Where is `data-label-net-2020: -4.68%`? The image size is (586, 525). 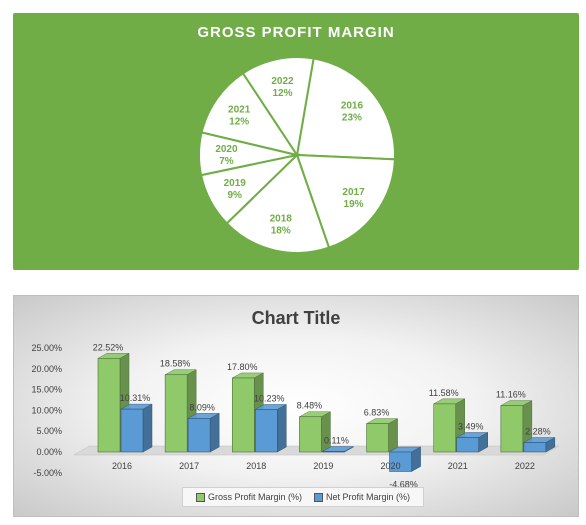
data-label-net-2020: -4.68% is located at coordinates (403, 484).